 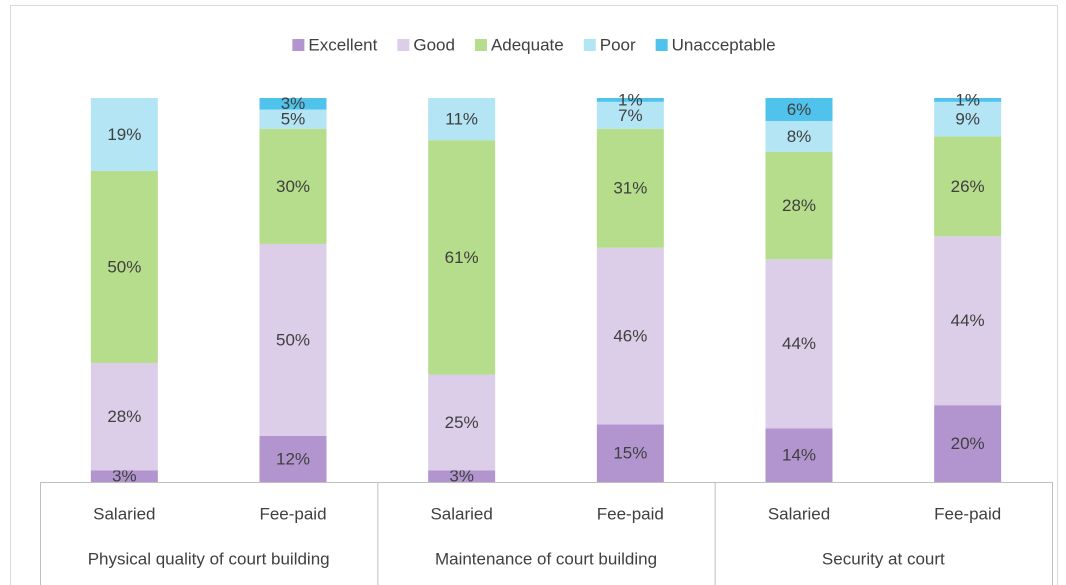 I want to click on data-label: 15%, so click(x=630, y=453).